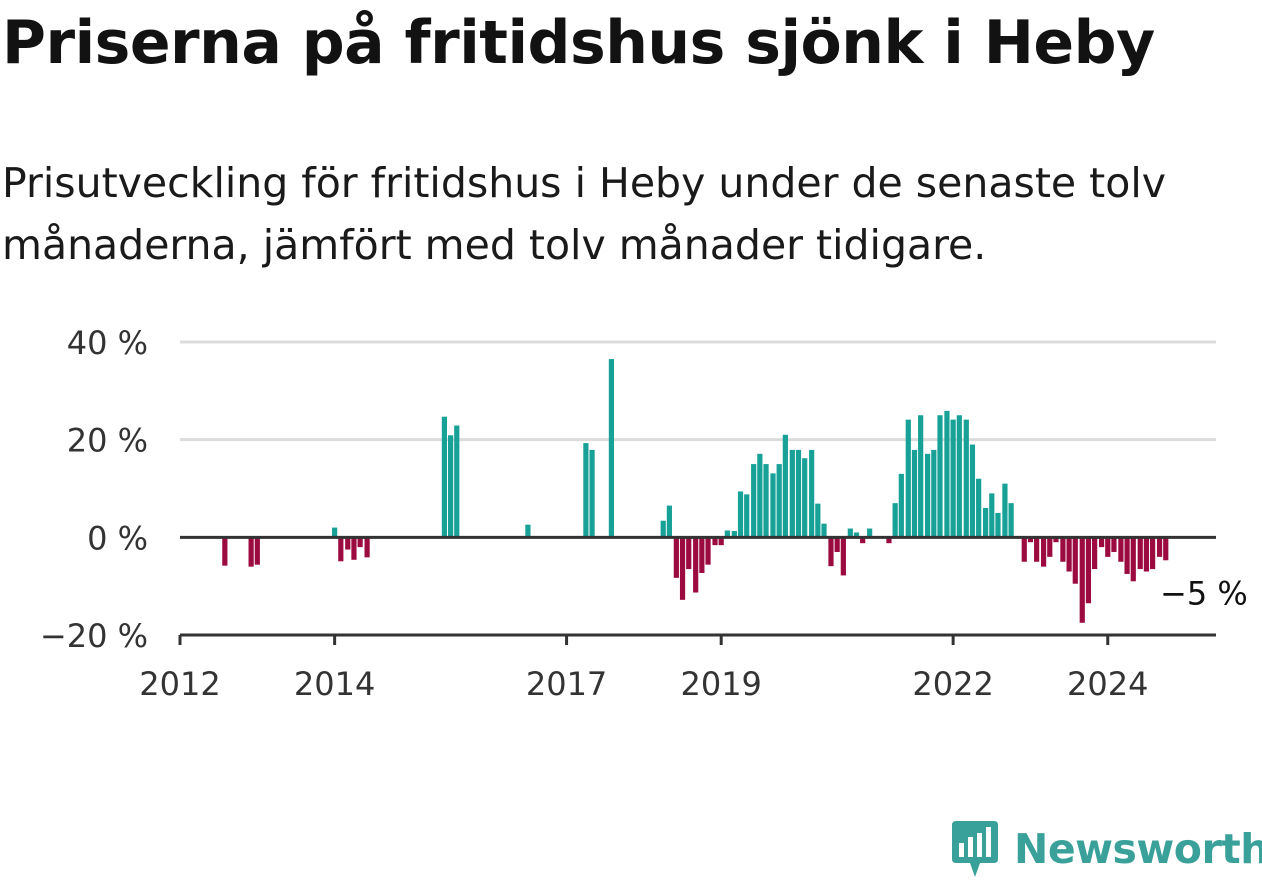 The width and height of the screenshot is (1262, 880). I want to click on y-tick-label: 0 %, so click(117, 538).